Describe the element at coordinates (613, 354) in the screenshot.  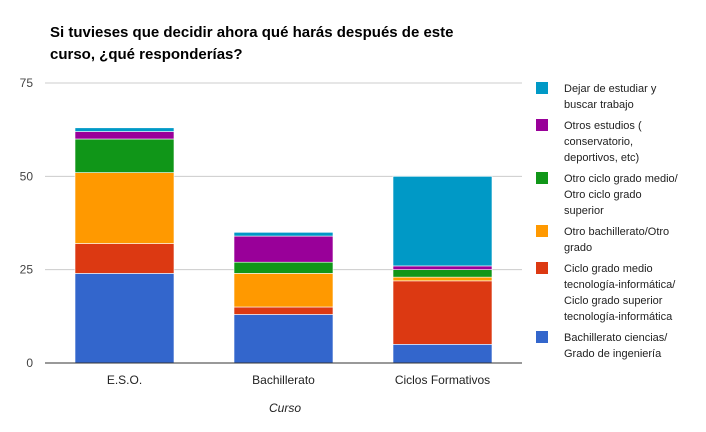
I see `legend-label: Grado de ingeniería` at that location.